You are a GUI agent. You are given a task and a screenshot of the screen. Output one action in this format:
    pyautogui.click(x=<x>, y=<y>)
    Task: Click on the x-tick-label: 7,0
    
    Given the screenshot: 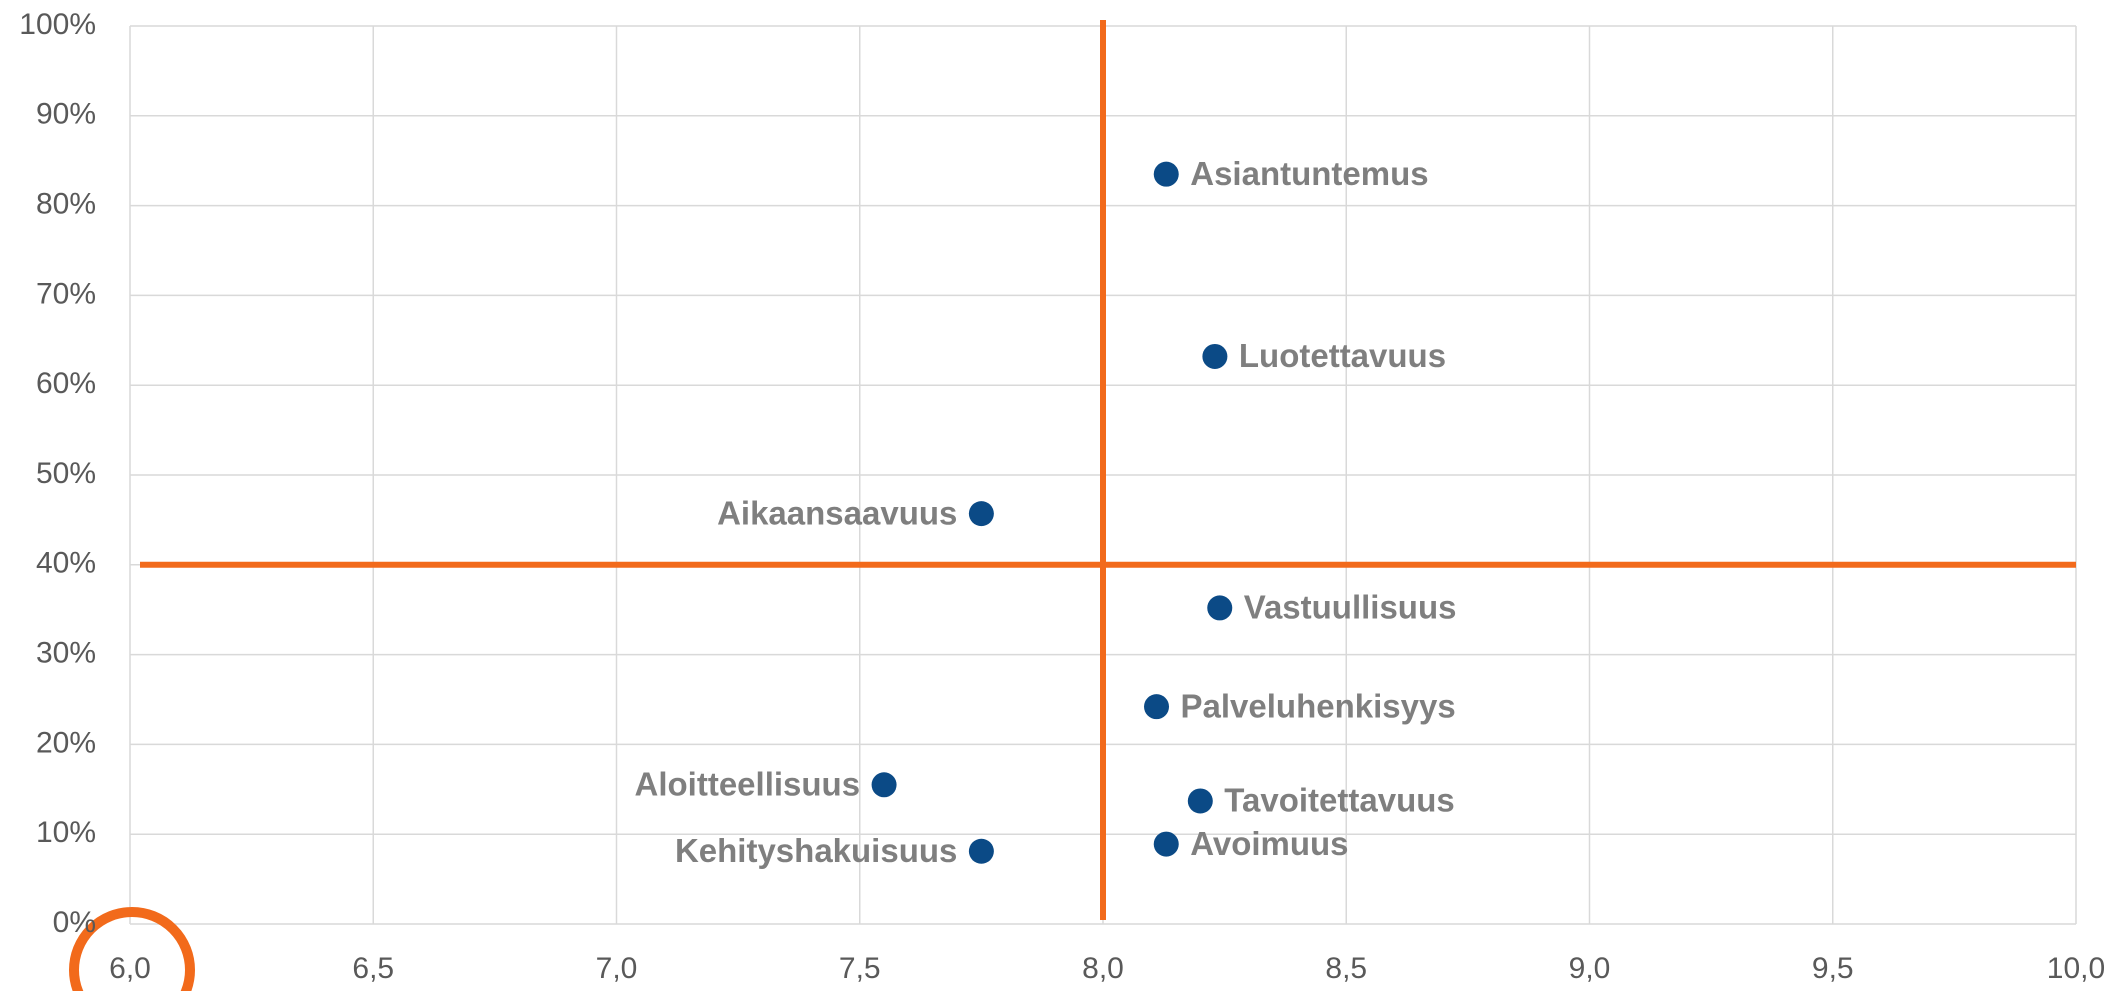 What is the action you would take?
    pyautogui.click(x=617, y=968)
    